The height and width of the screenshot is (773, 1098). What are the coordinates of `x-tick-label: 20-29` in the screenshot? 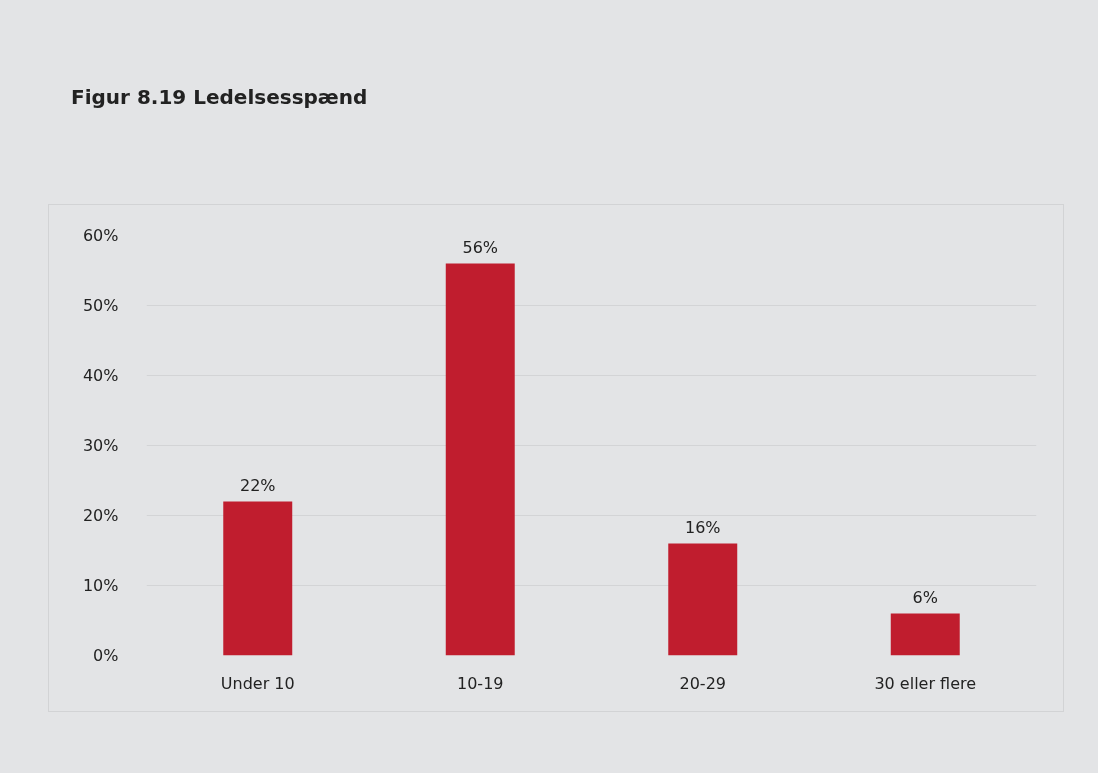 It's located at (702, 683).